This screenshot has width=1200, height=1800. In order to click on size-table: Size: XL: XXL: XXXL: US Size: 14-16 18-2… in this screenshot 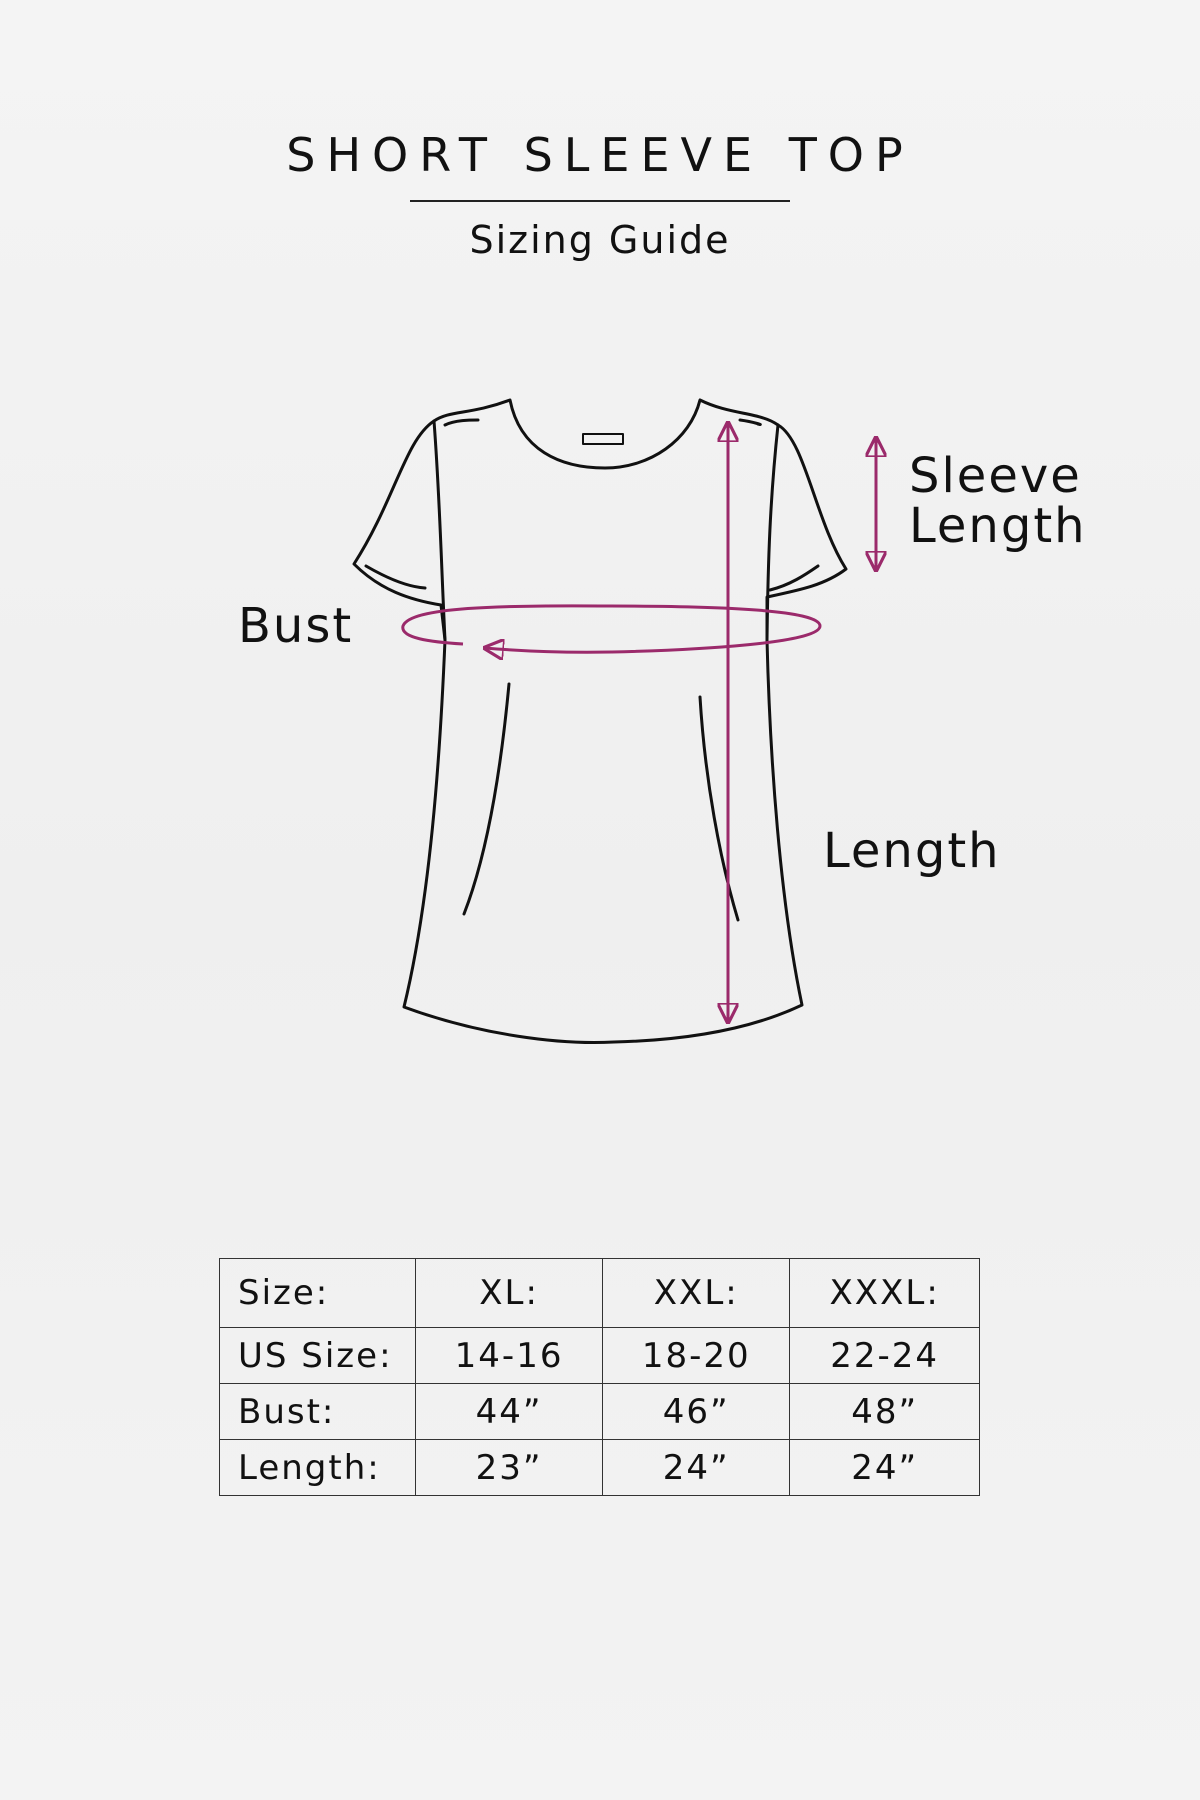, I will do `click(599, 1377)`.